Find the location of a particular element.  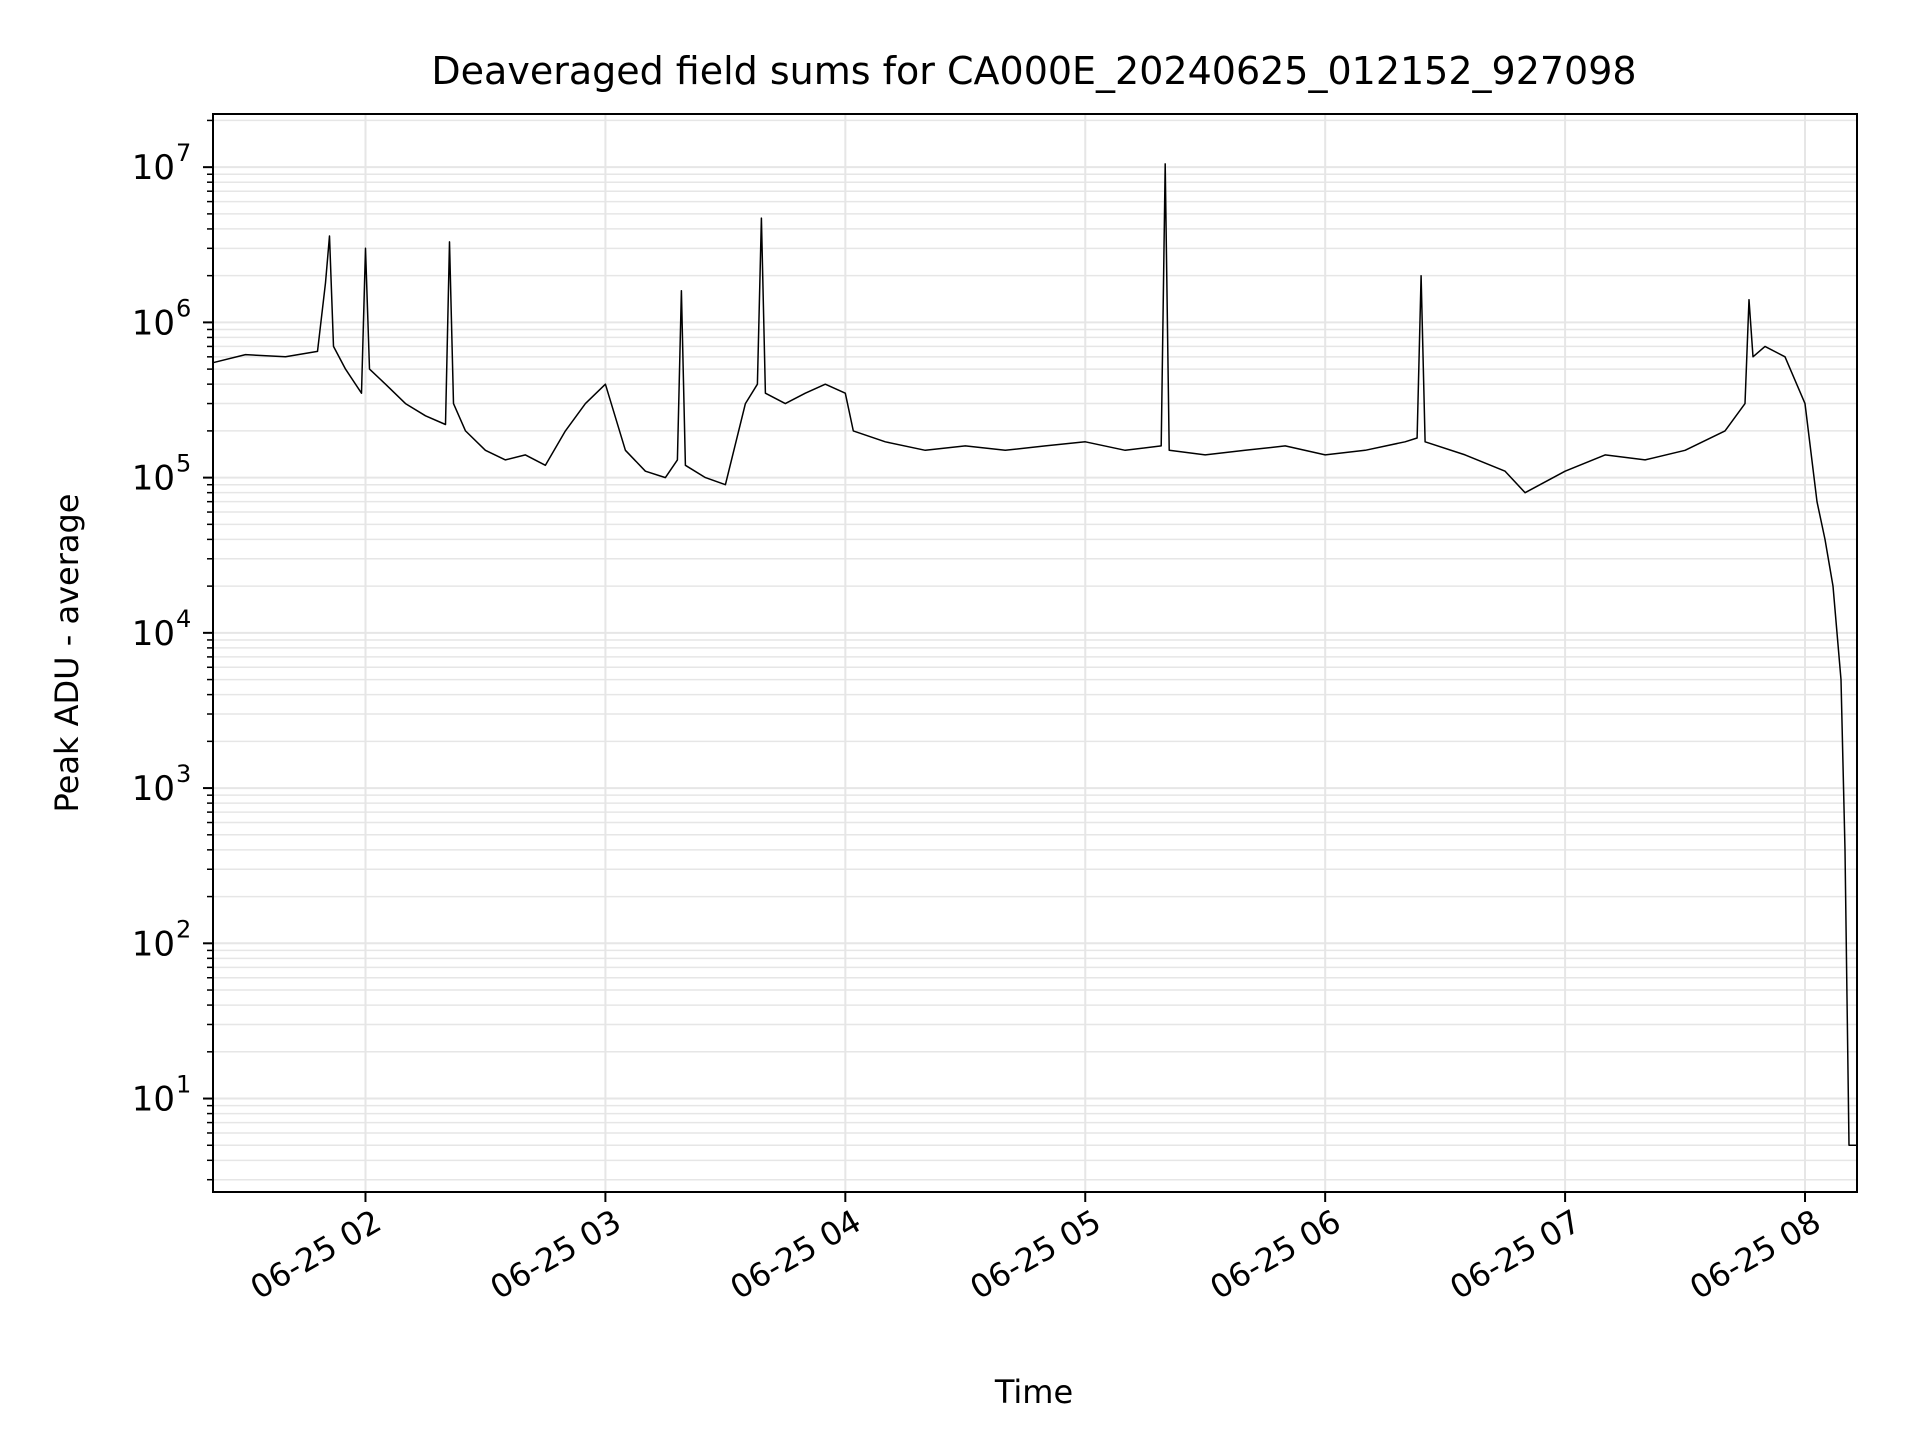

x-axis-label: Time is located at coordinates (1033, 1392).